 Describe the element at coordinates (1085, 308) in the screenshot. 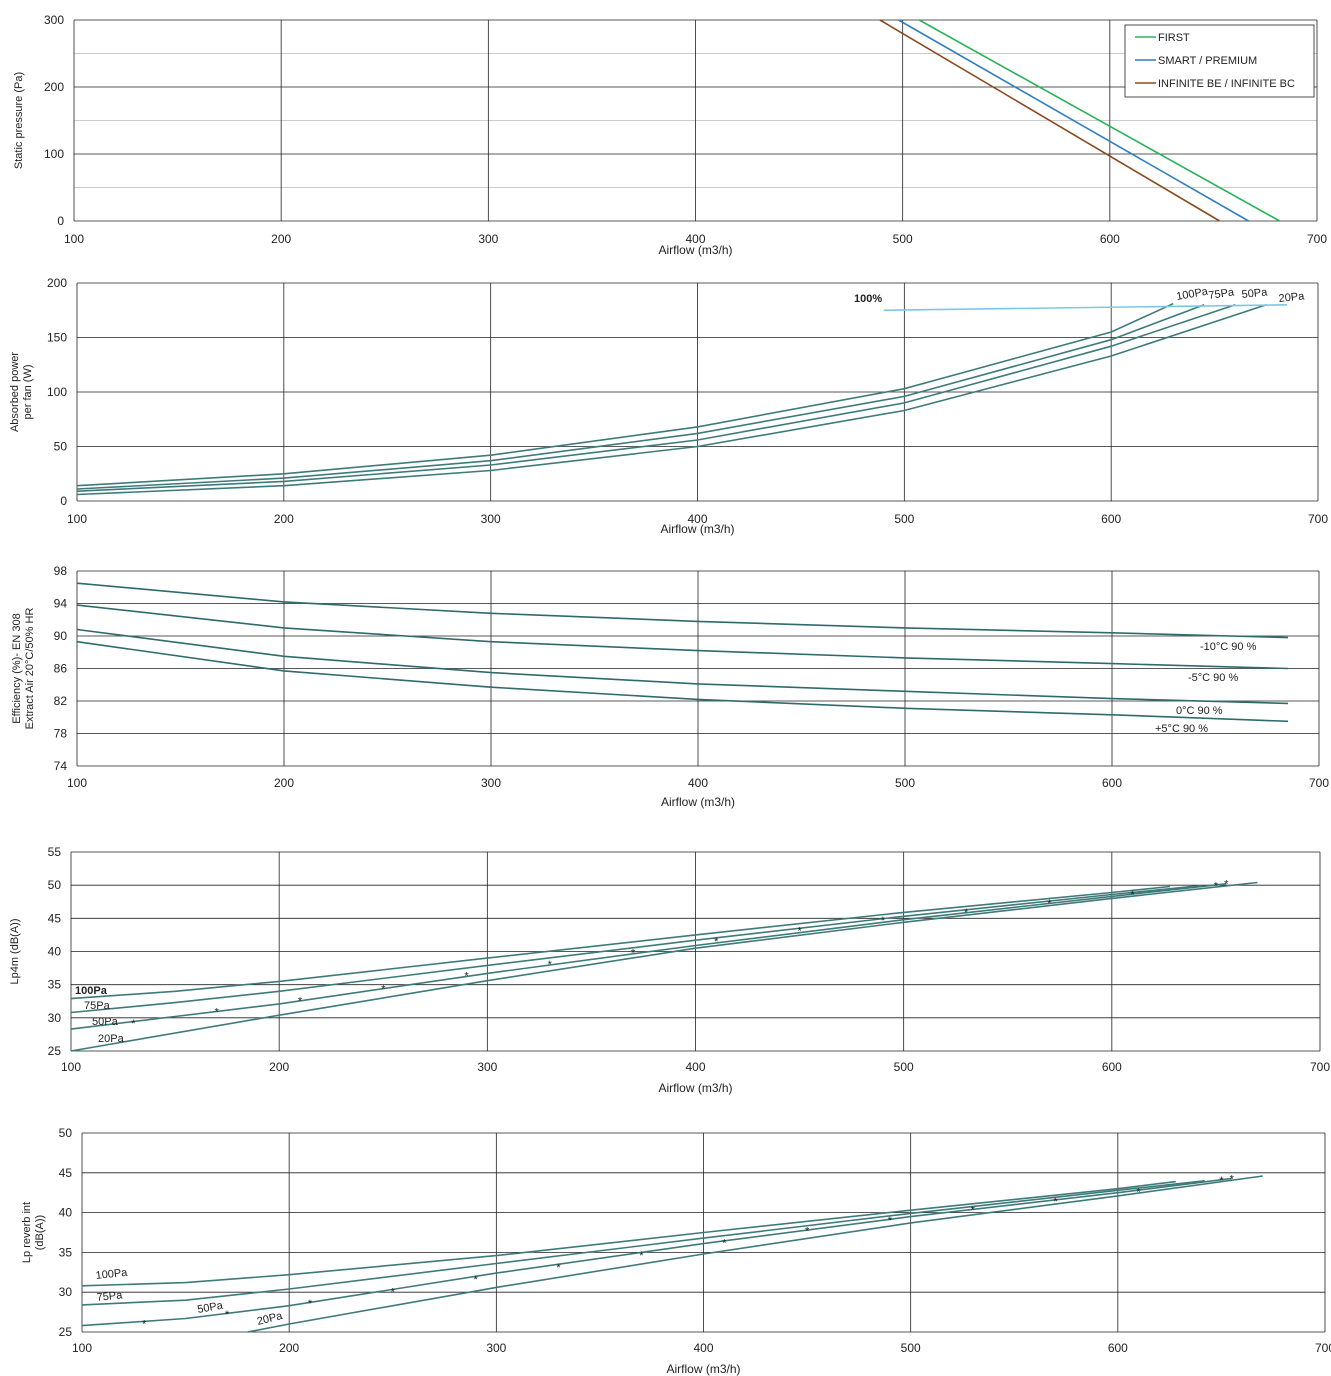

I see `series-line-100-` at that location.